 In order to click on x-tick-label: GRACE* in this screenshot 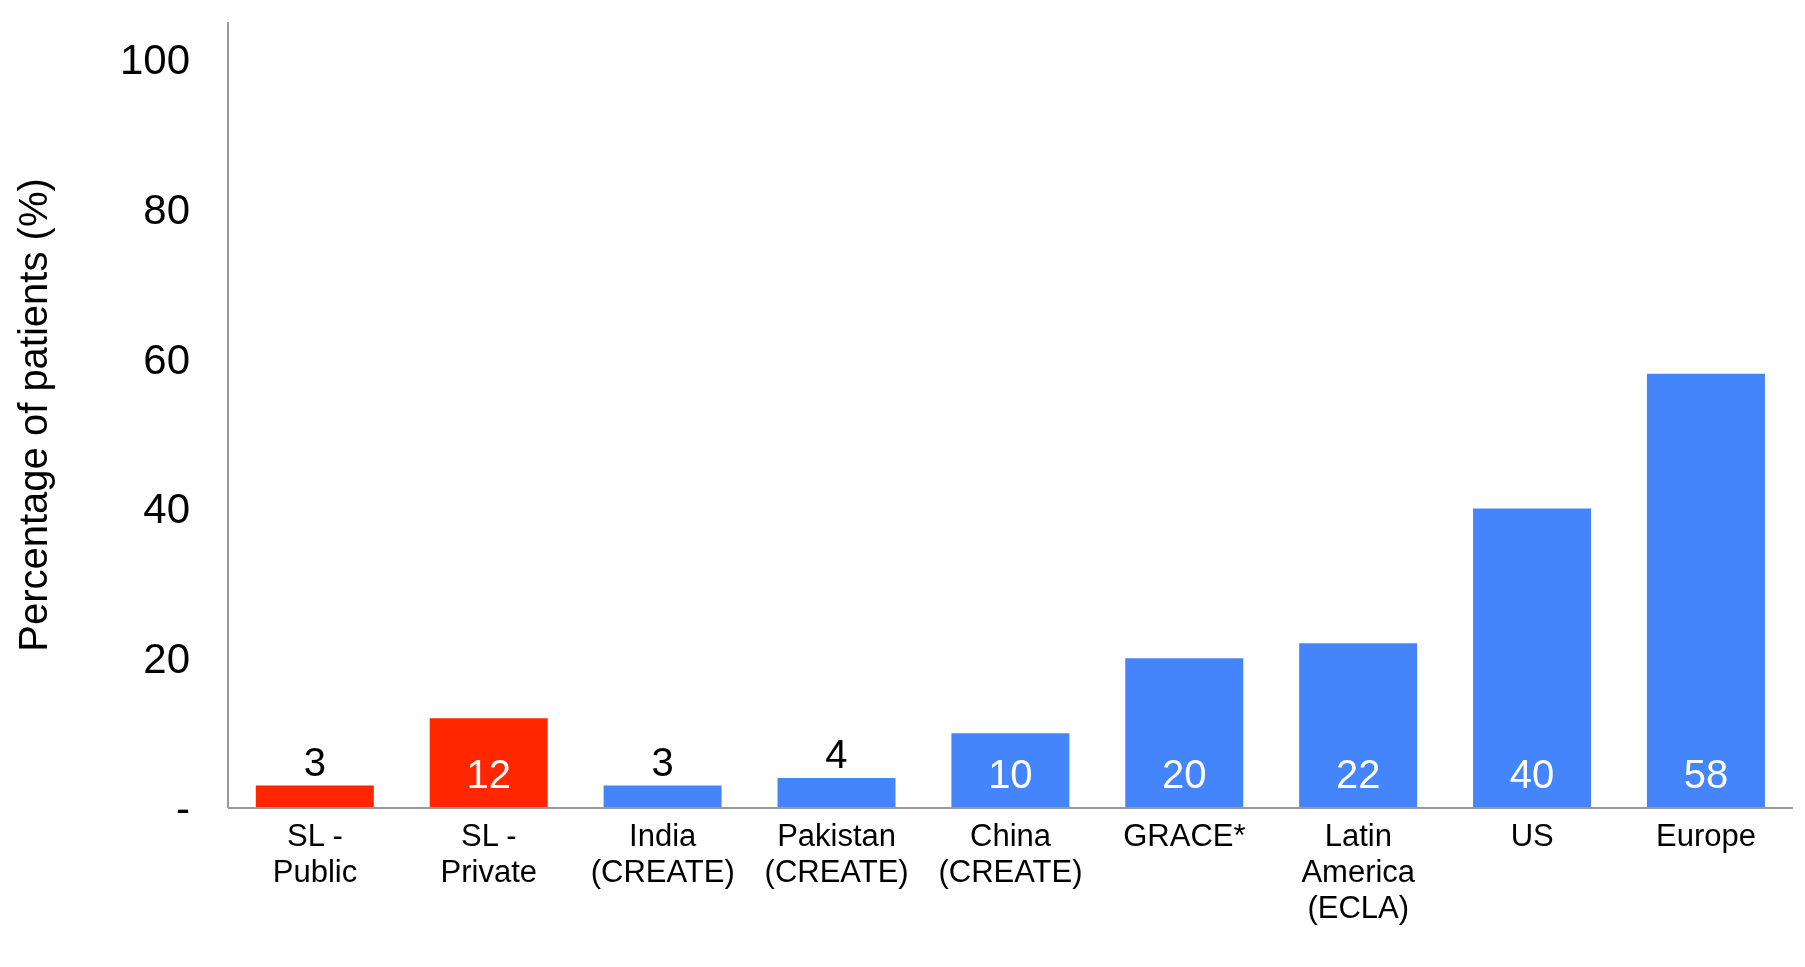, I will do `click(1184, 835)`.